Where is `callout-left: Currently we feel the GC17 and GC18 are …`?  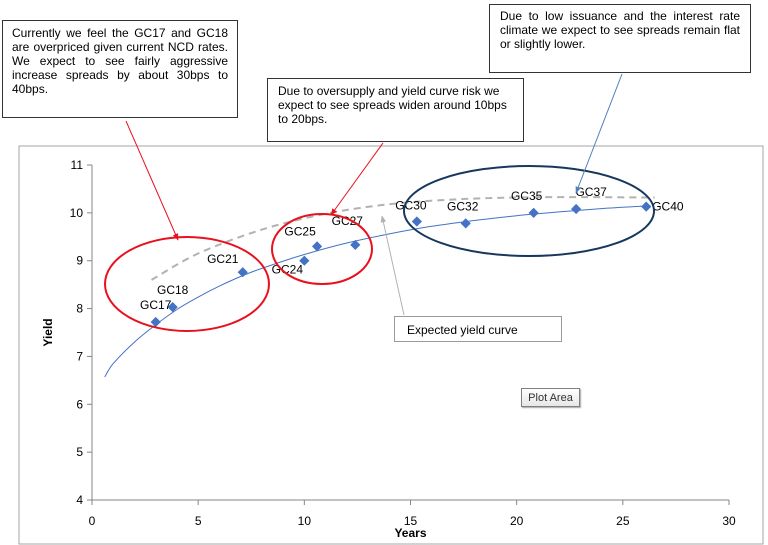 callout-left: Currently we feel the GC17 and GC18 are … is located at coordinates (120, 69).